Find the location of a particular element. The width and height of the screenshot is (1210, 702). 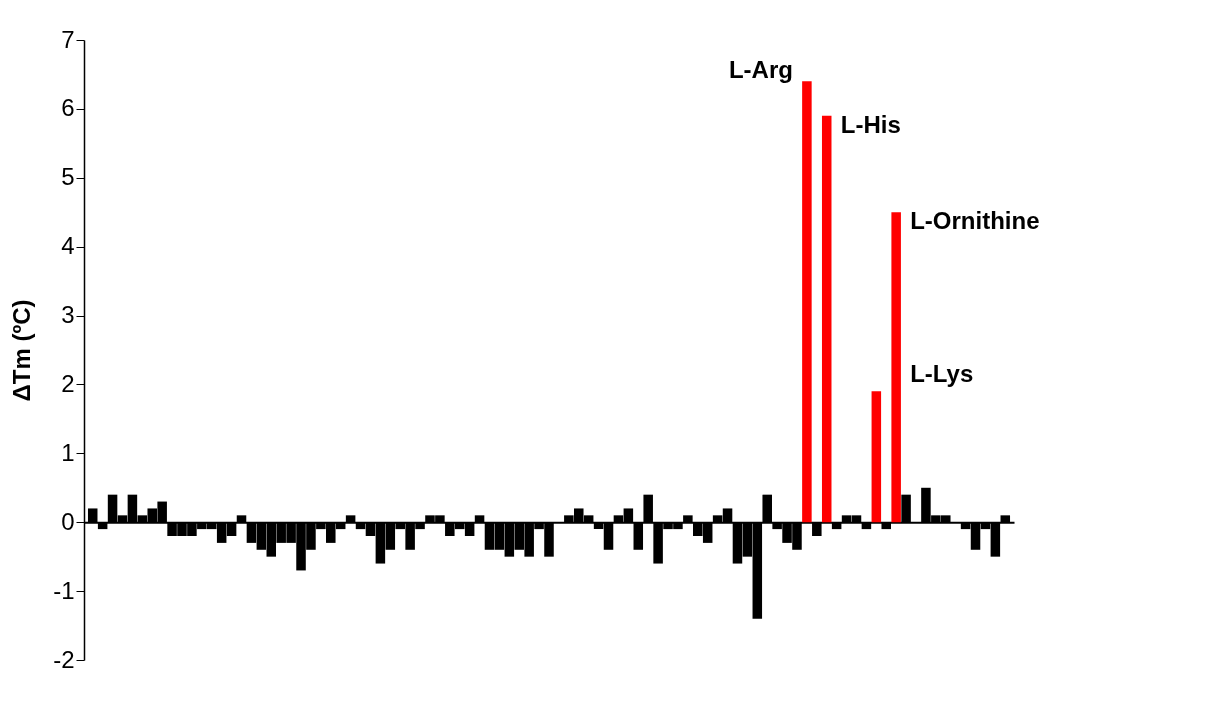

y-tick-label: 0 is located at coordinates (68, 521).